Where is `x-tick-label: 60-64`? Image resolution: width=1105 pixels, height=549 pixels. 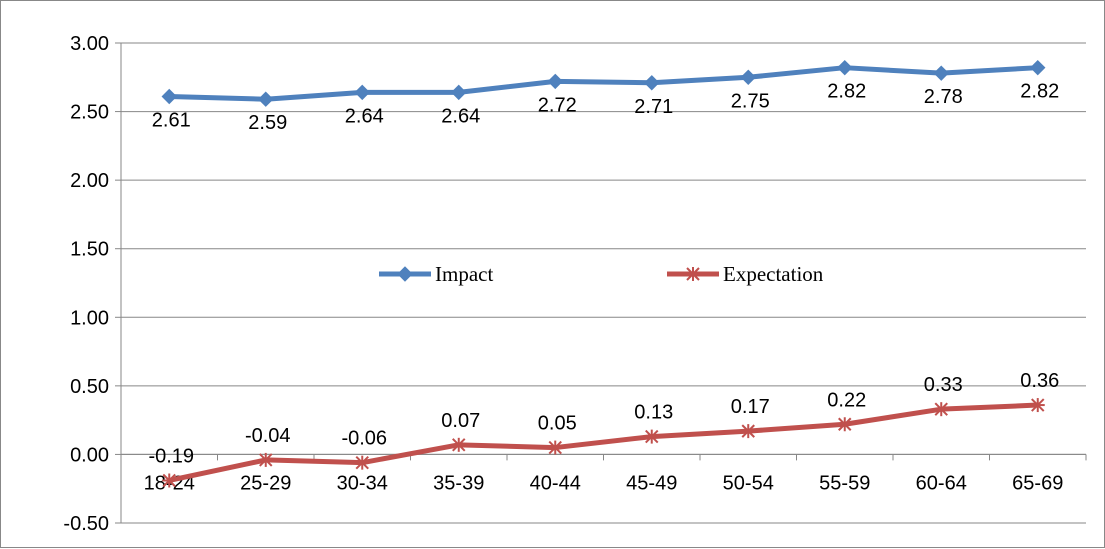
x-tick-label: 60-64 is located at coordinates (941, 483).